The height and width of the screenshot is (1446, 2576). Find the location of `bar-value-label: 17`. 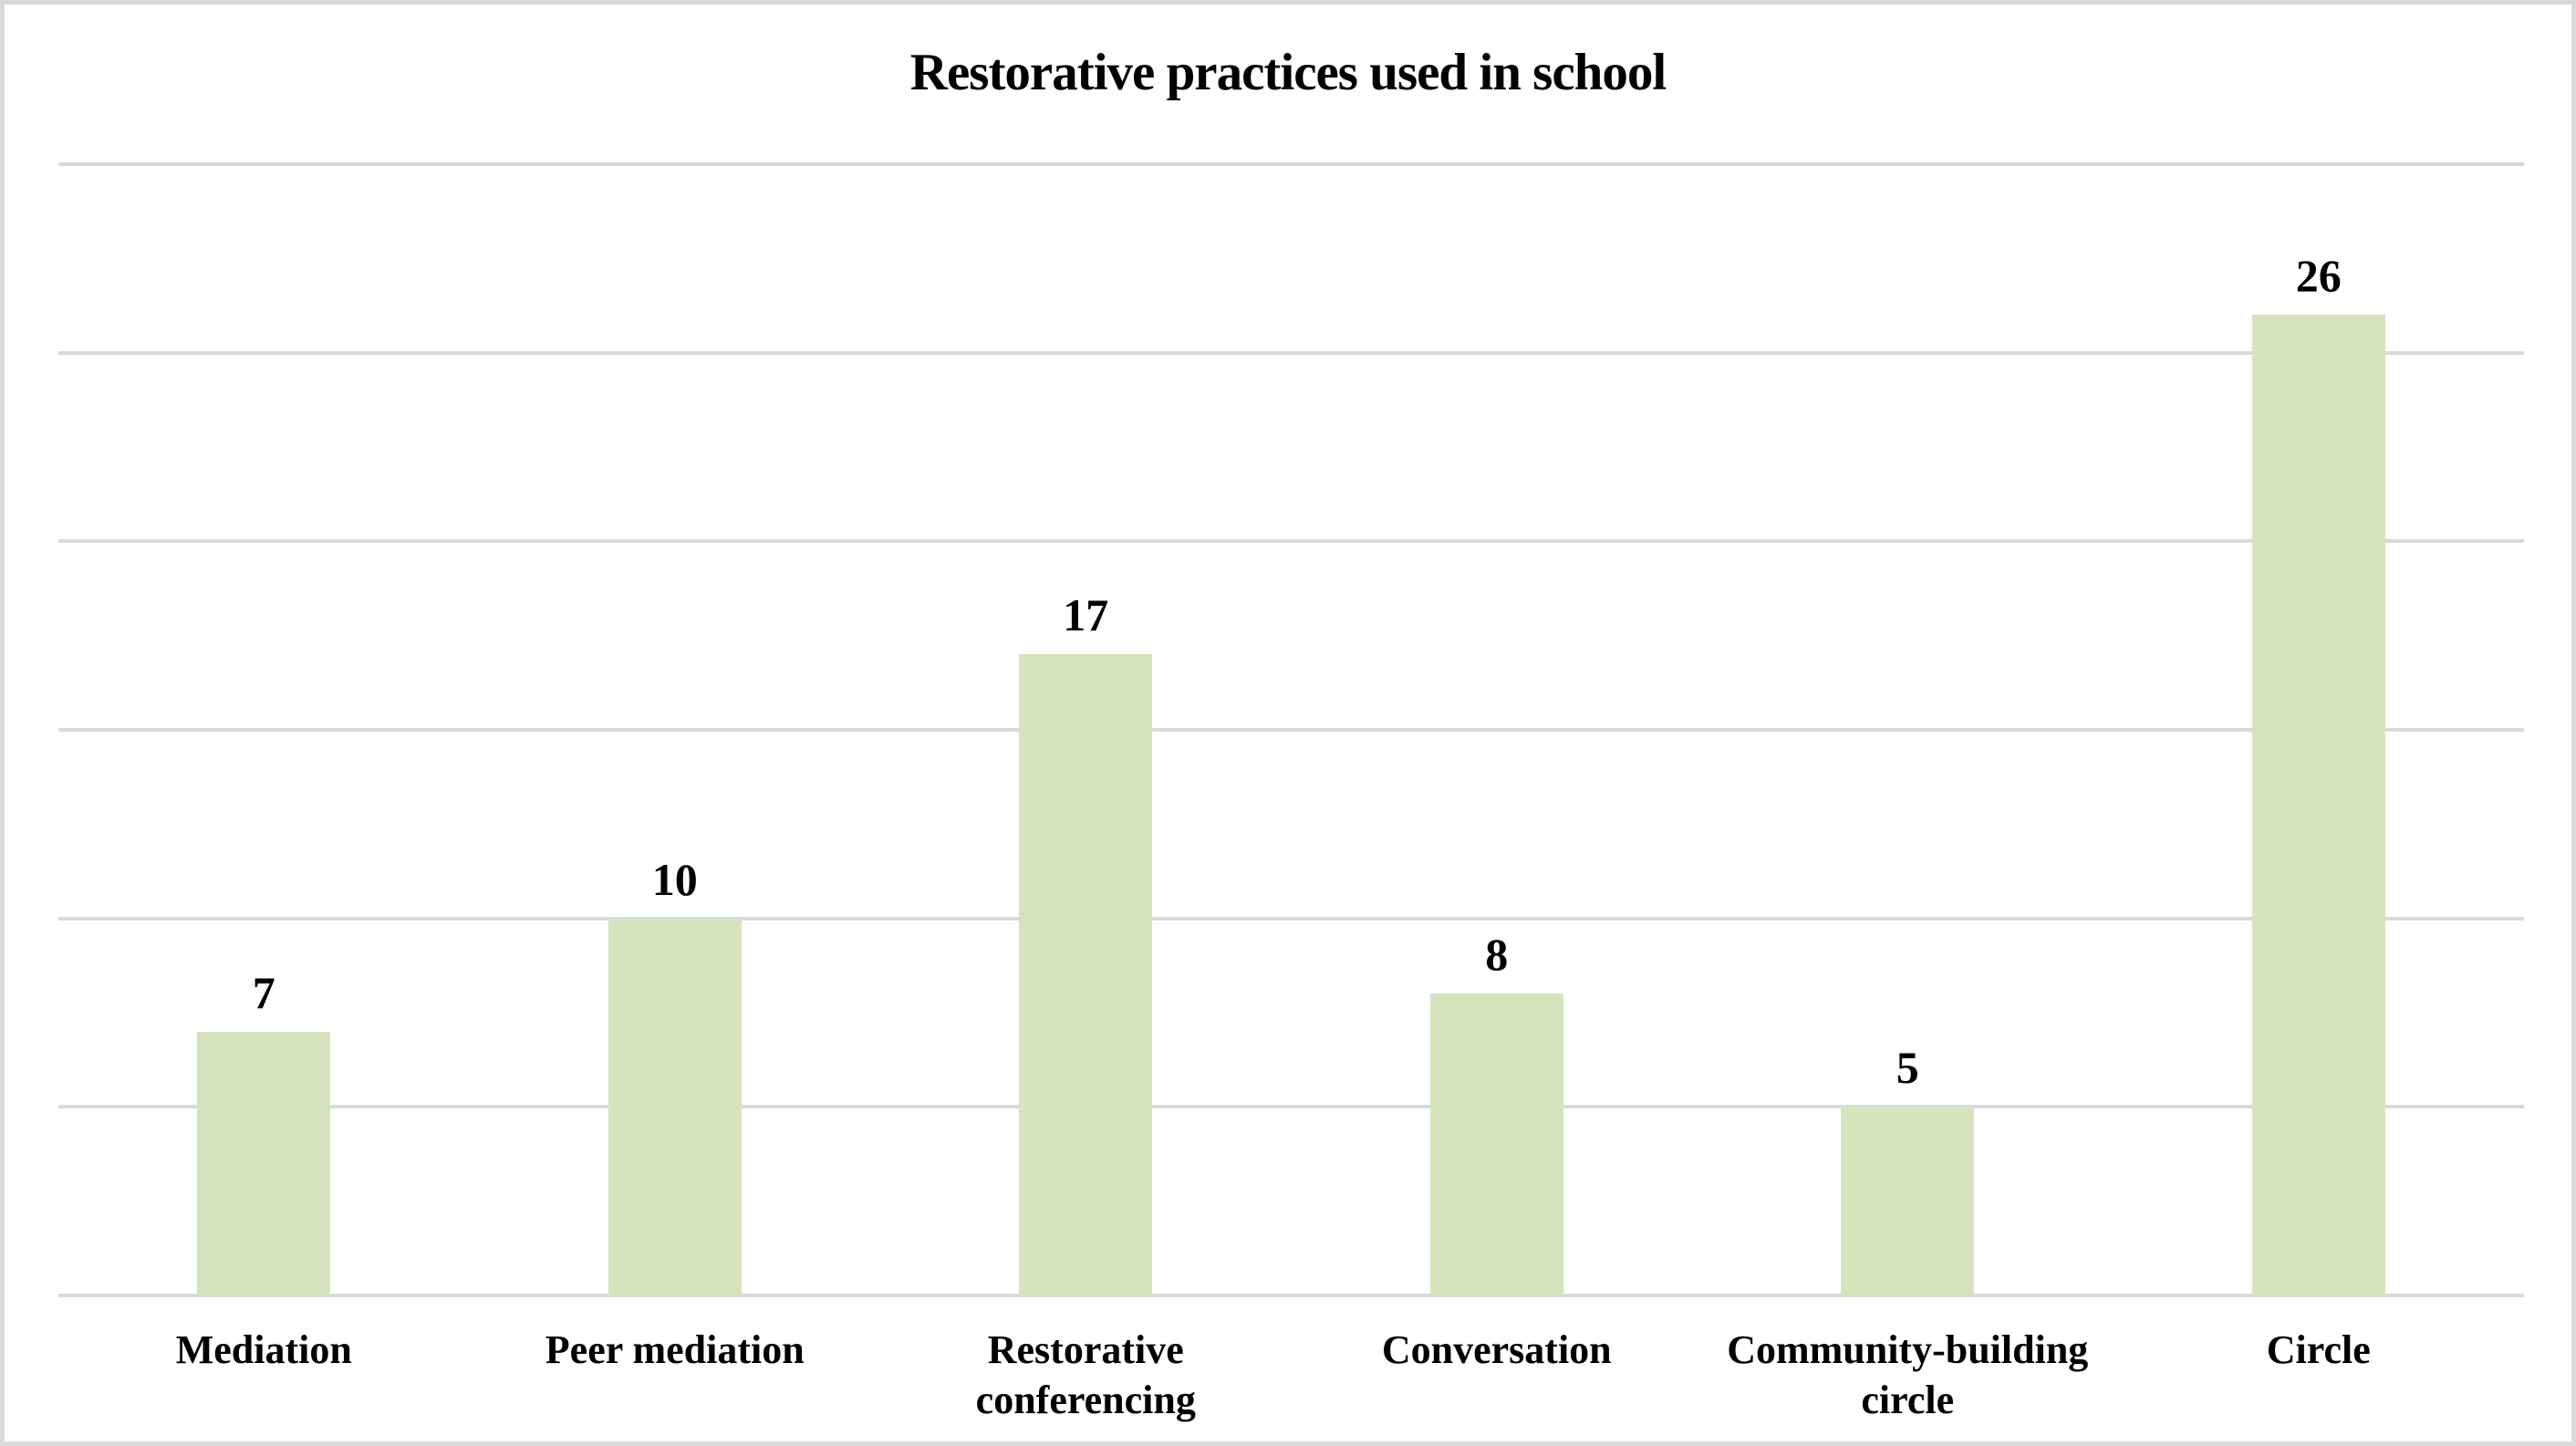

bar-value-label: 17 is located at coordinates (1086, 615).